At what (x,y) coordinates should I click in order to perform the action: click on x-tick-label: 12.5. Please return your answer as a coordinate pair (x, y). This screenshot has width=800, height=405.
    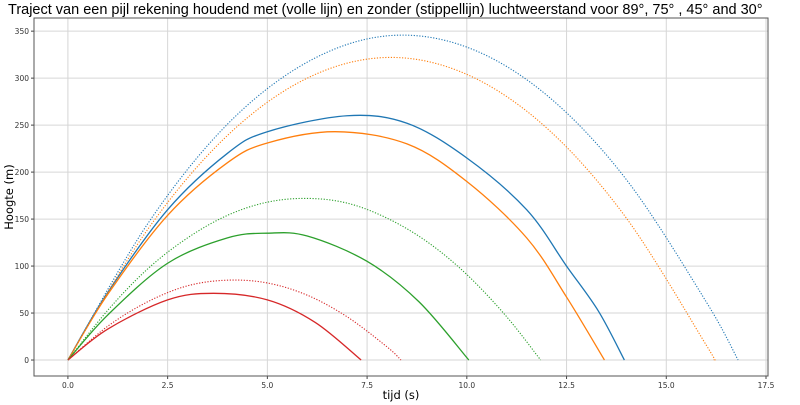
    Looking at the image, I should click on (566, 385).